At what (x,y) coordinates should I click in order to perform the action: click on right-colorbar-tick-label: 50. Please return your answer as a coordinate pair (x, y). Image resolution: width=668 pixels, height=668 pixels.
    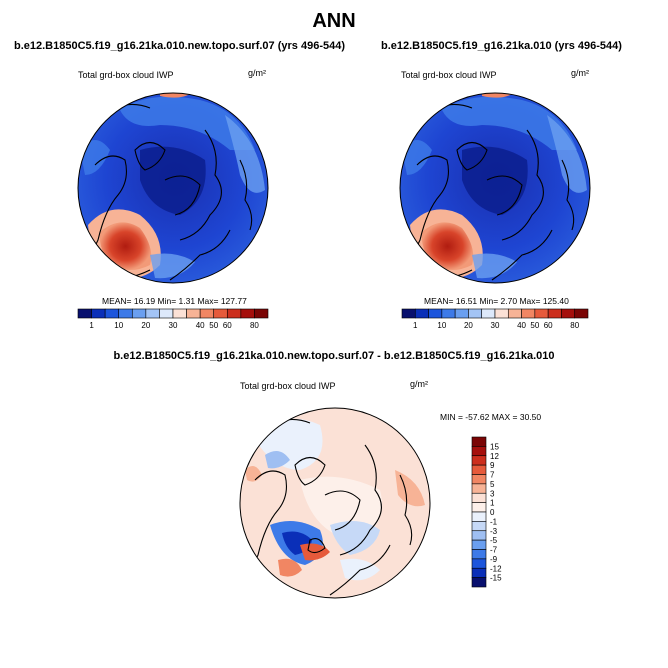
    Looking at the image, I should click on (534, 325).